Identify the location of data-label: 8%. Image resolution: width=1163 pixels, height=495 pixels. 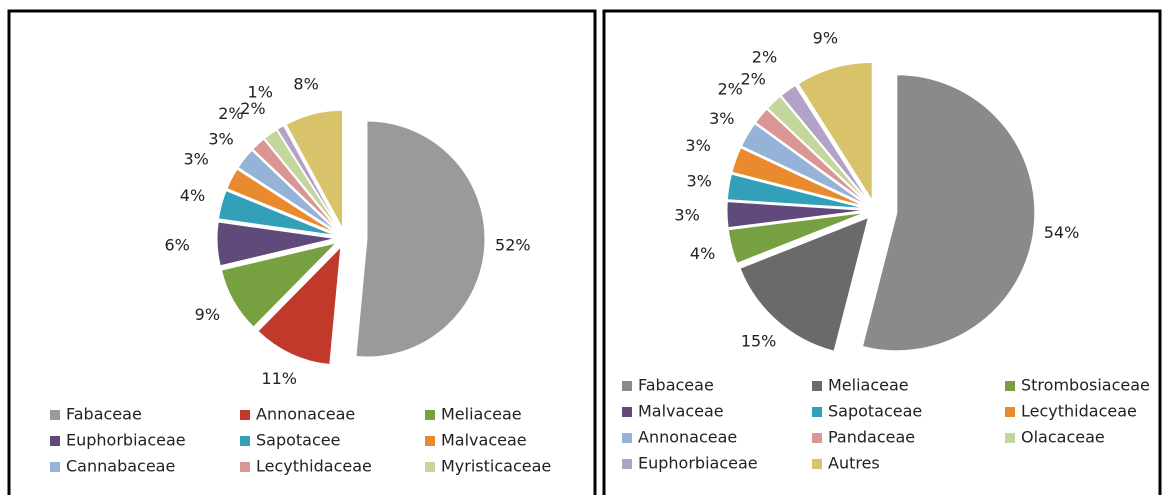
(305, 83).